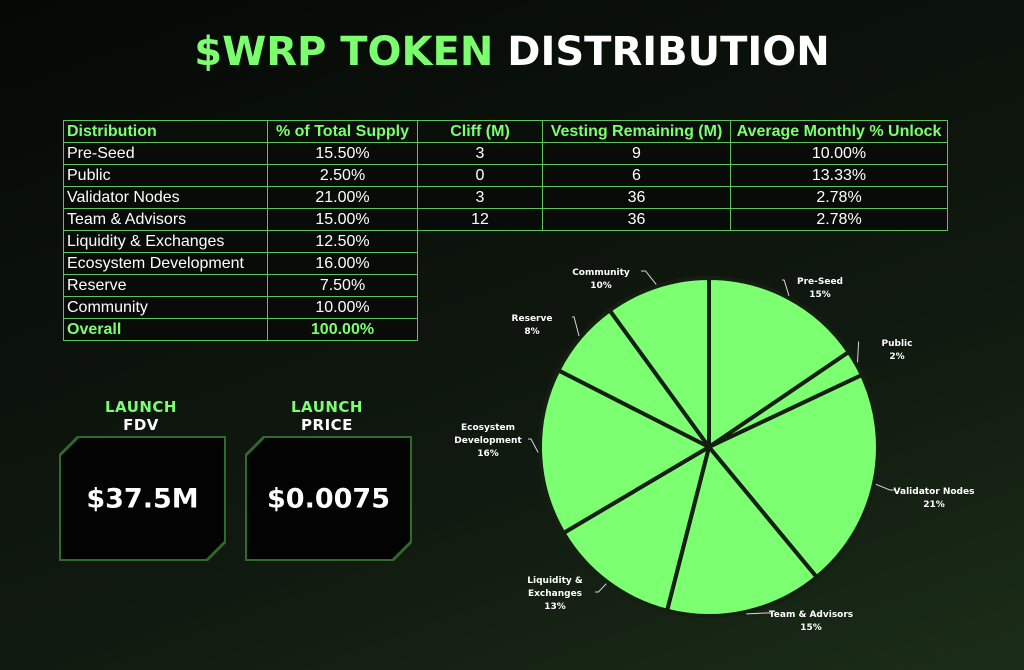  I want to click on table-row: Public 2.50% 0 6 13.33%, so click(505, 175).